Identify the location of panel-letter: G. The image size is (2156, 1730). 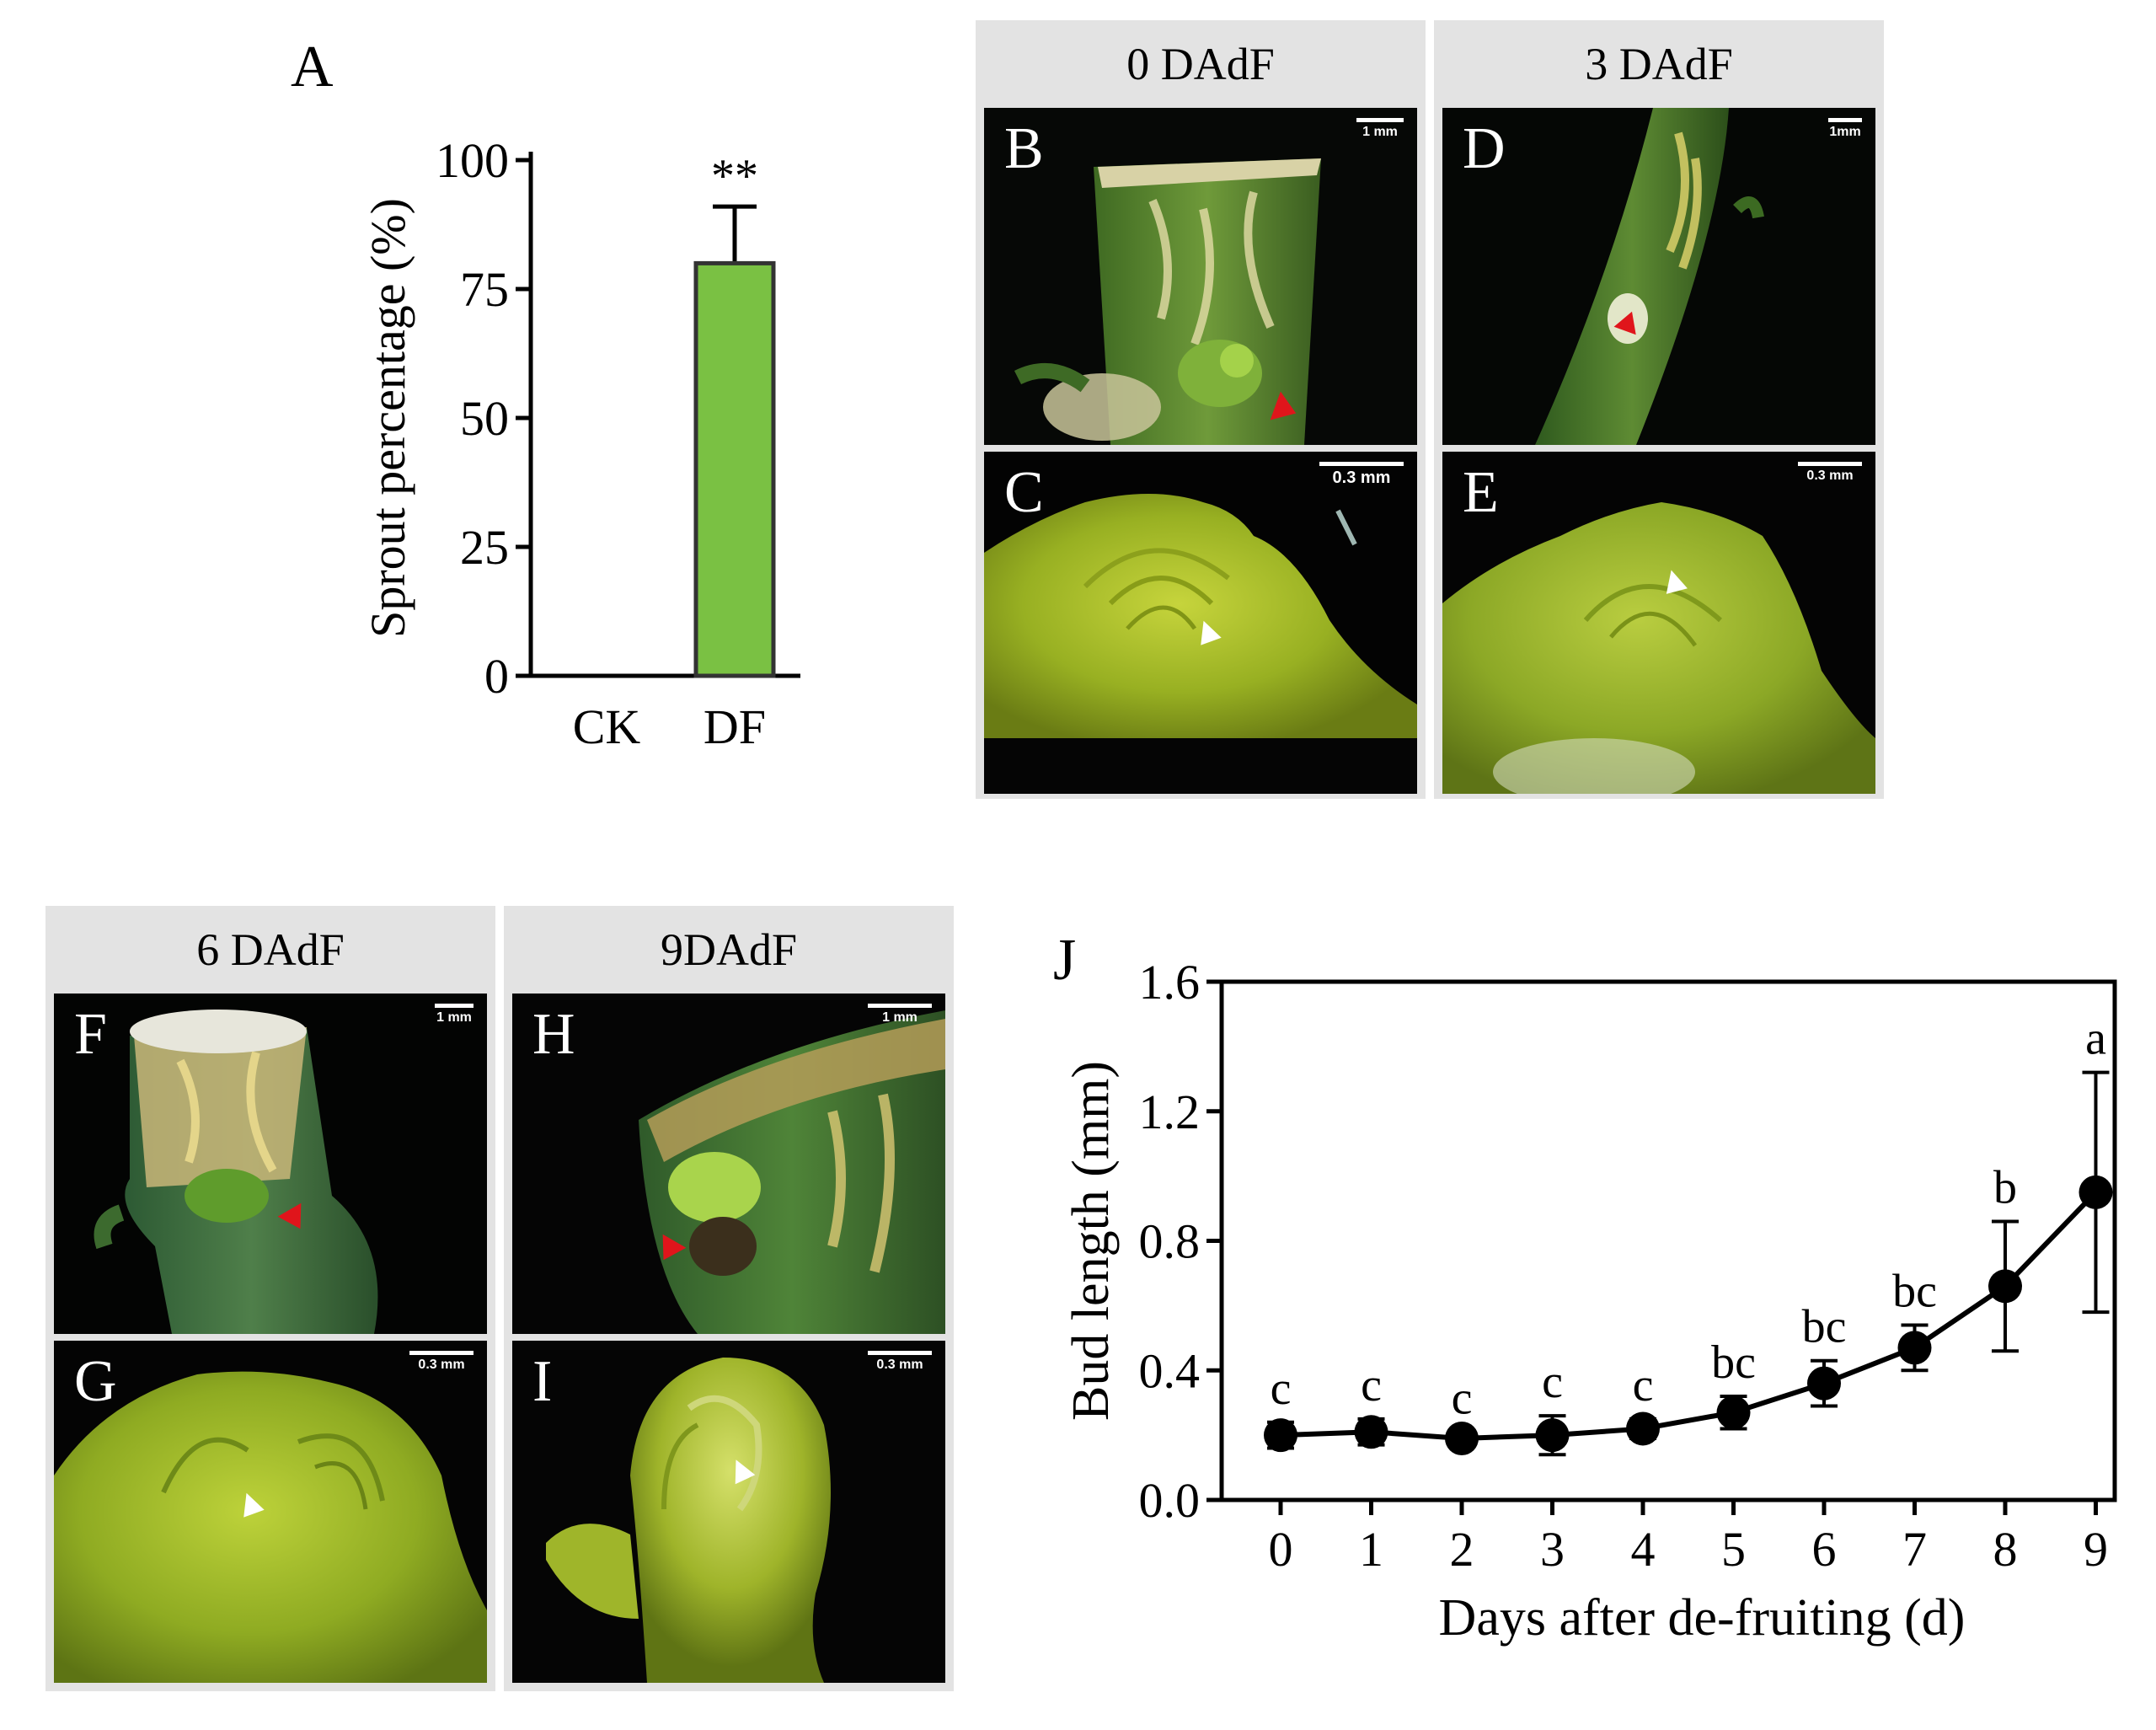
(95, 1381).